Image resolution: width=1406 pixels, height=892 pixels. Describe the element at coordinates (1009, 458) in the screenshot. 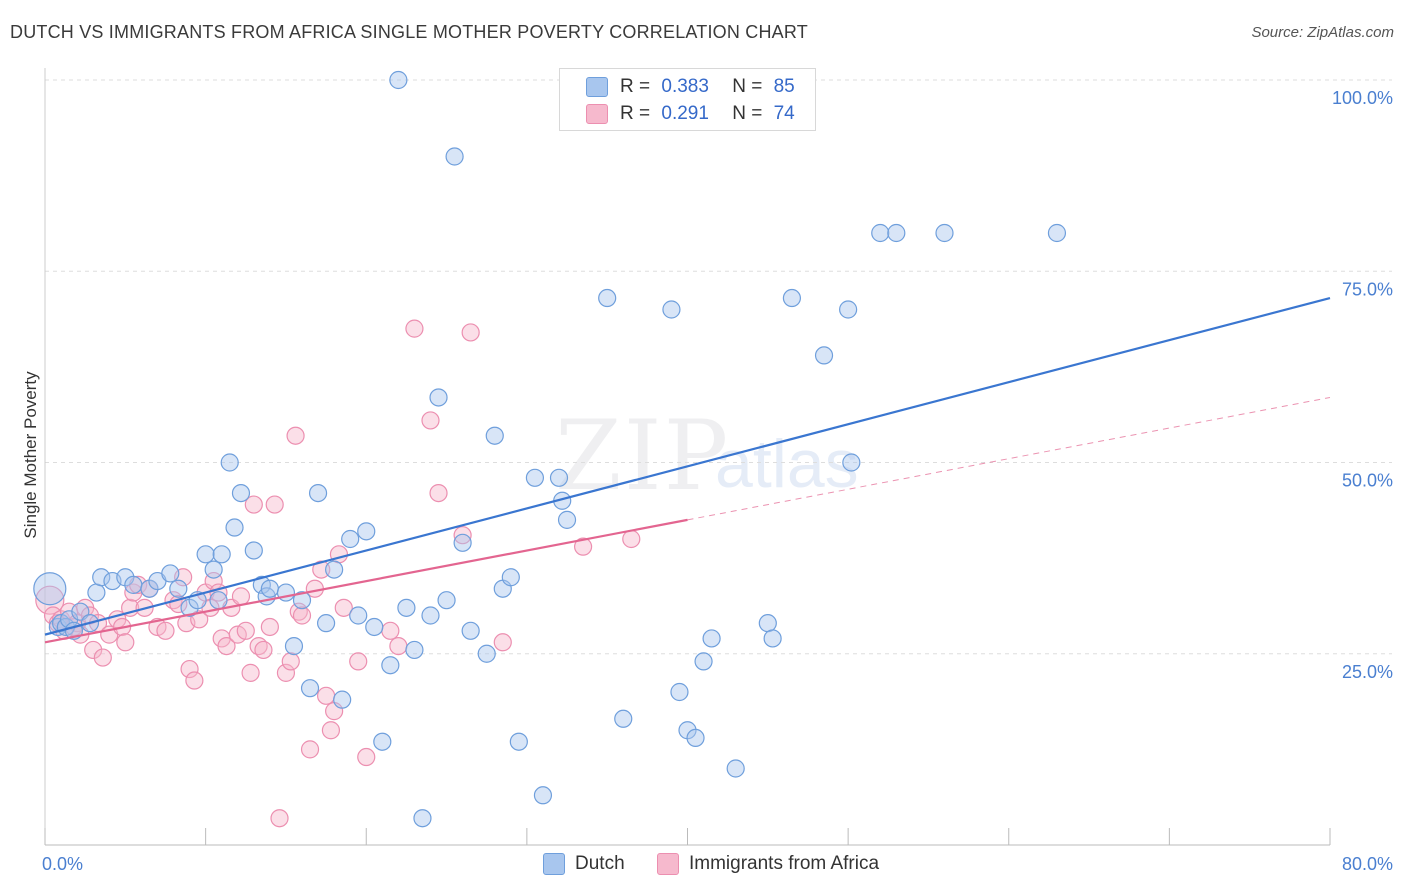

I see `africa-trend-extension` at that location.